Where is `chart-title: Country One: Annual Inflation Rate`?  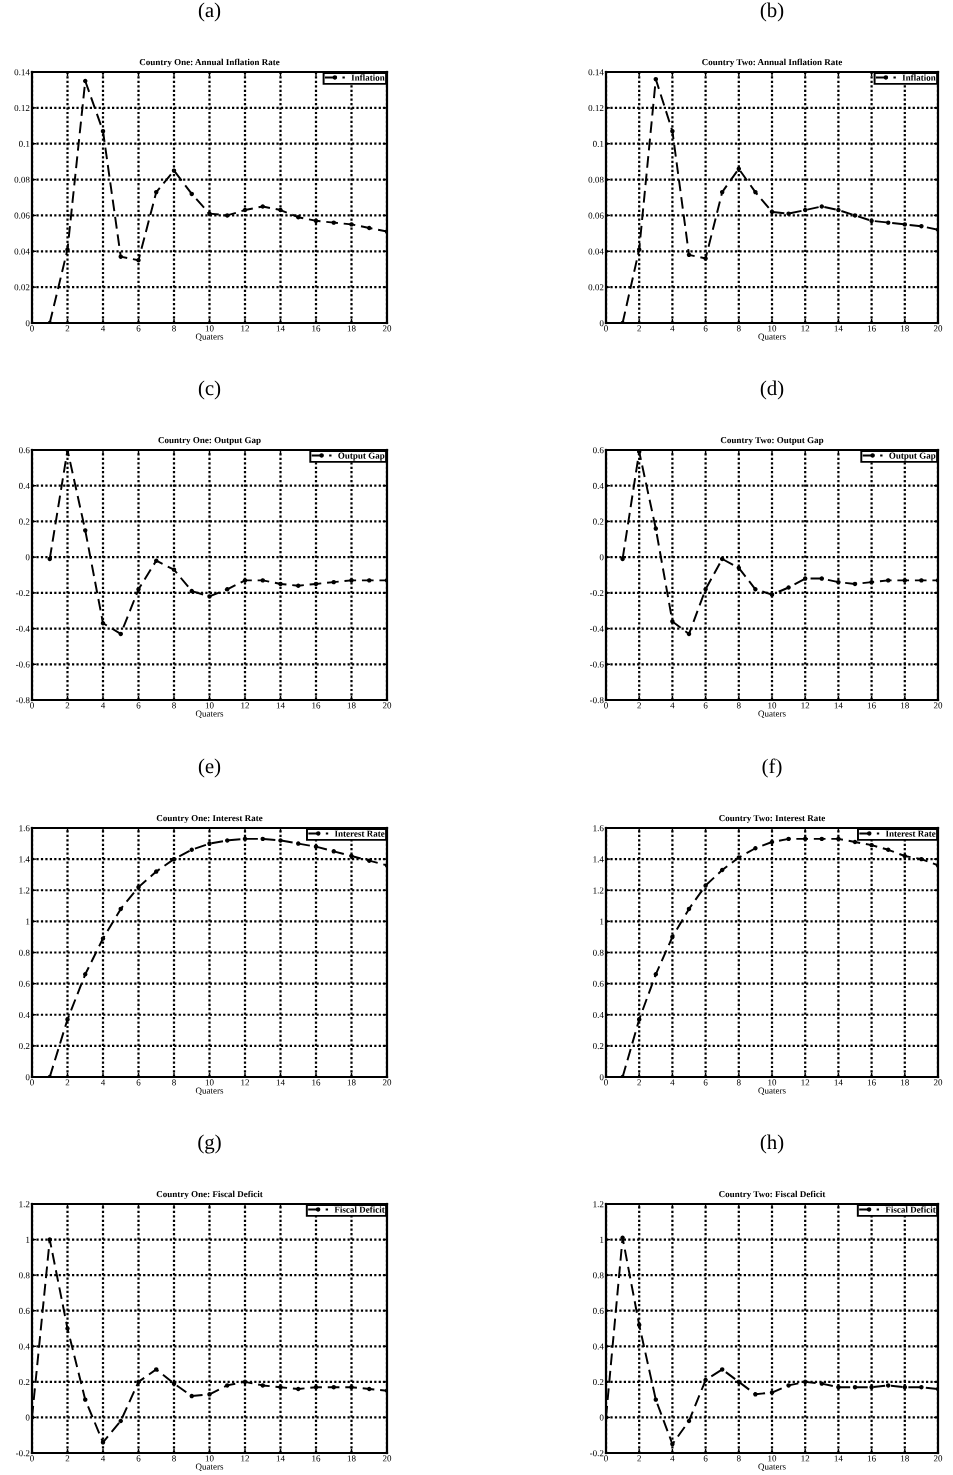
chart-title: Country One: Annual Inflation Rate is located at coordinates (209, 62).